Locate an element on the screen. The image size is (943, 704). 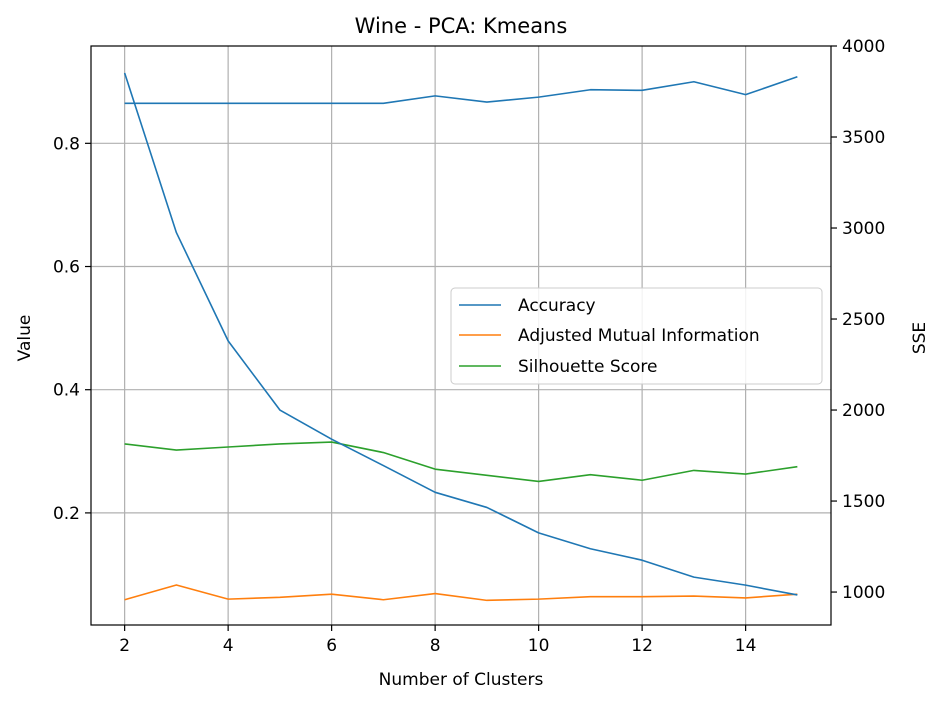
x-axis-label: Number of Clusters is located at coordinates (461, 680).